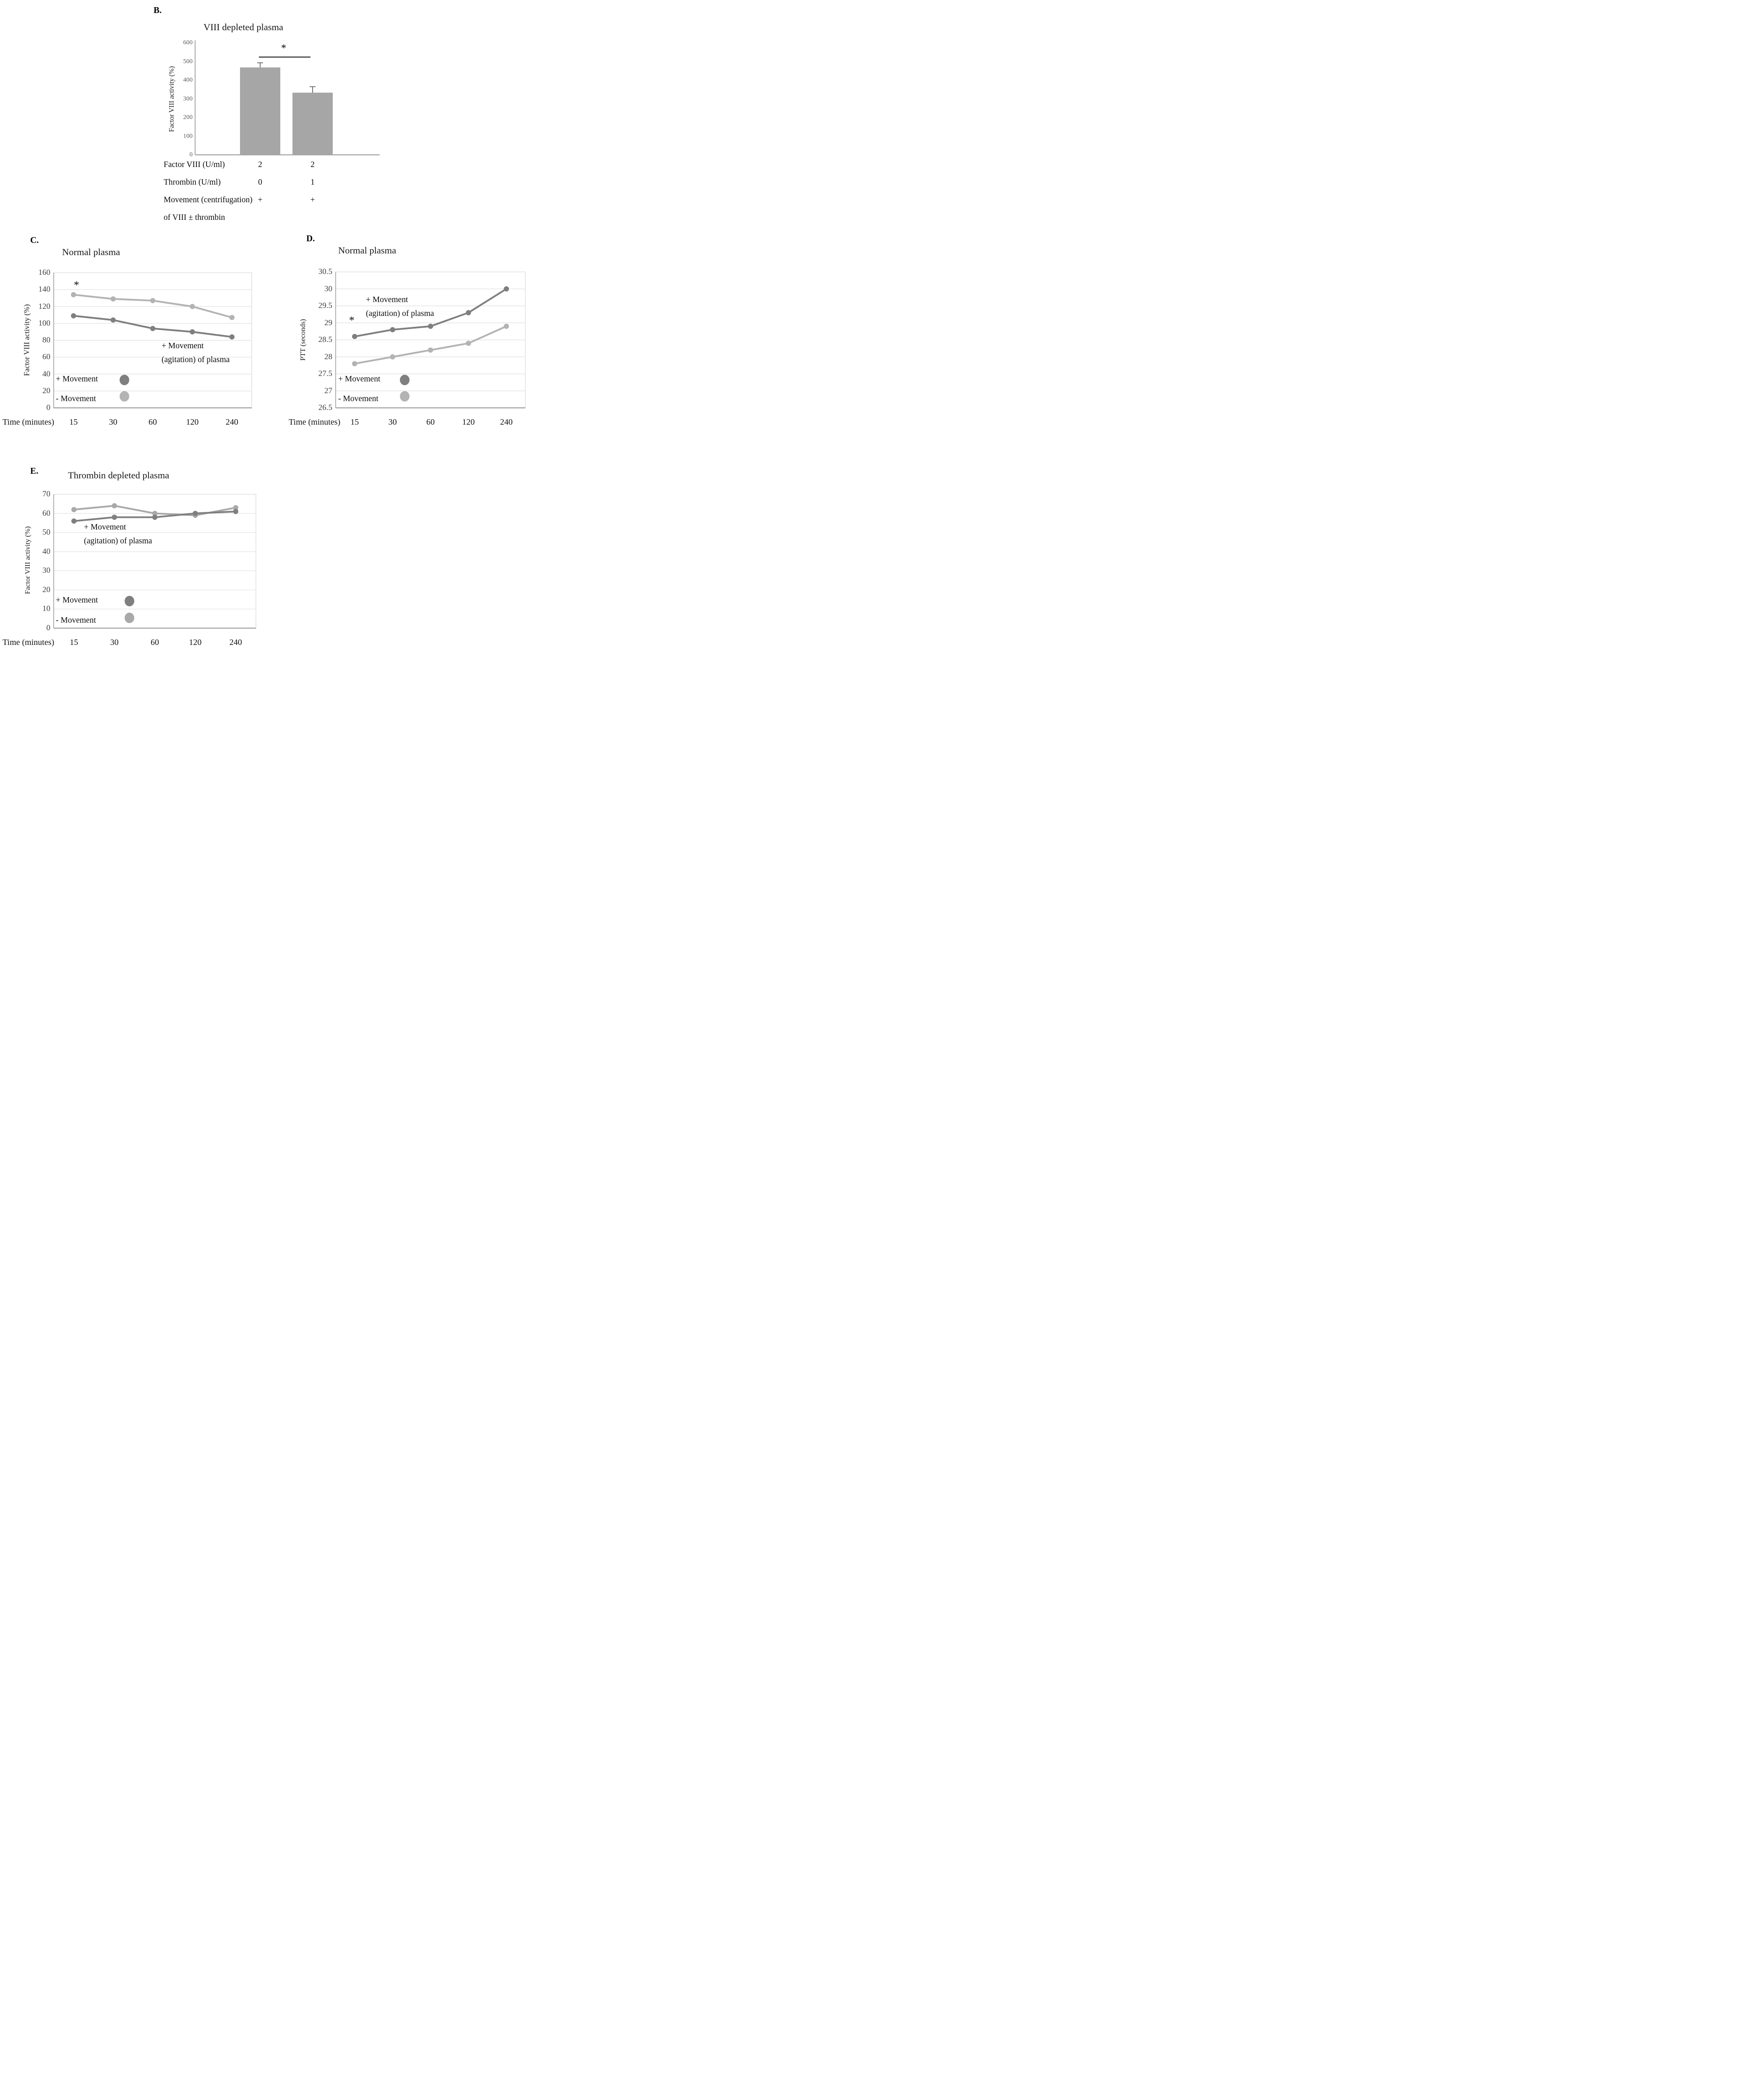 This screenshot has height=2098, width=1764. Describe the element at coordinates (260, 182) in the screenshot. I see `table-cell: 0` at that location.